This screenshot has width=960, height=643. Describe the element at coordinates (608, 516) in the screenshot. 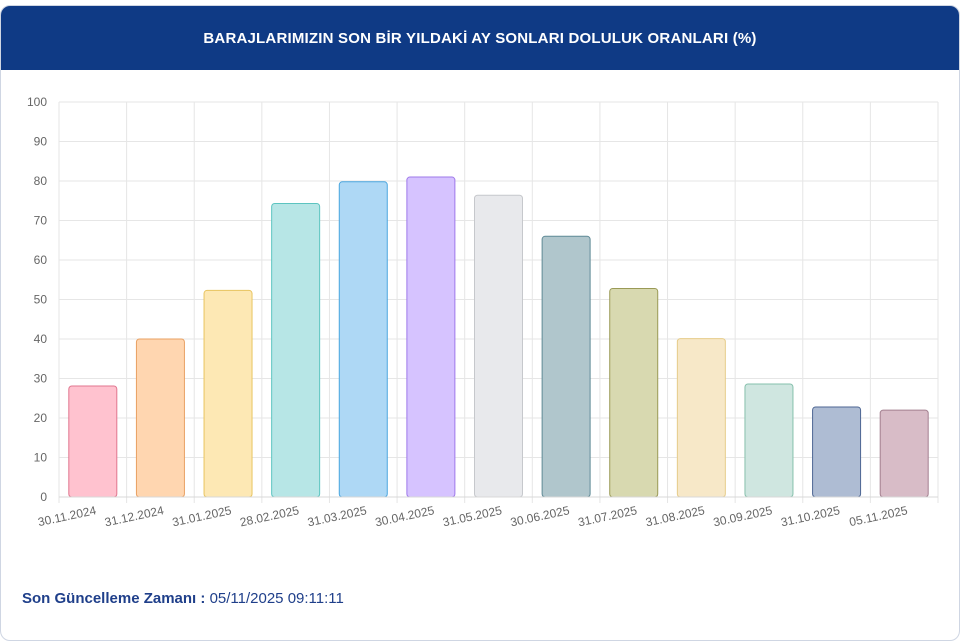

I see `x-tick-label: 31.07.2025` at that location.